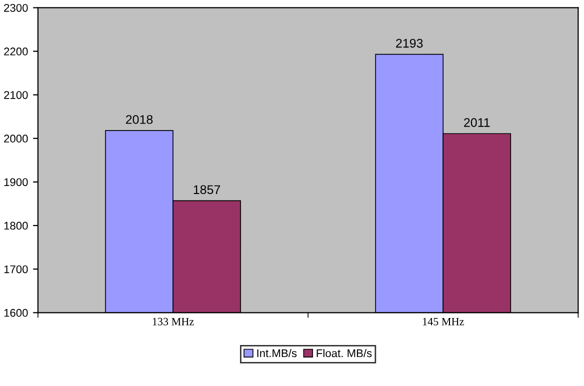 The width and height of the screenshot is (584, 386). Describe the element at coordinates (344, 353) in the screenshot. I see `legend-label: Float. MB/s` at that location.